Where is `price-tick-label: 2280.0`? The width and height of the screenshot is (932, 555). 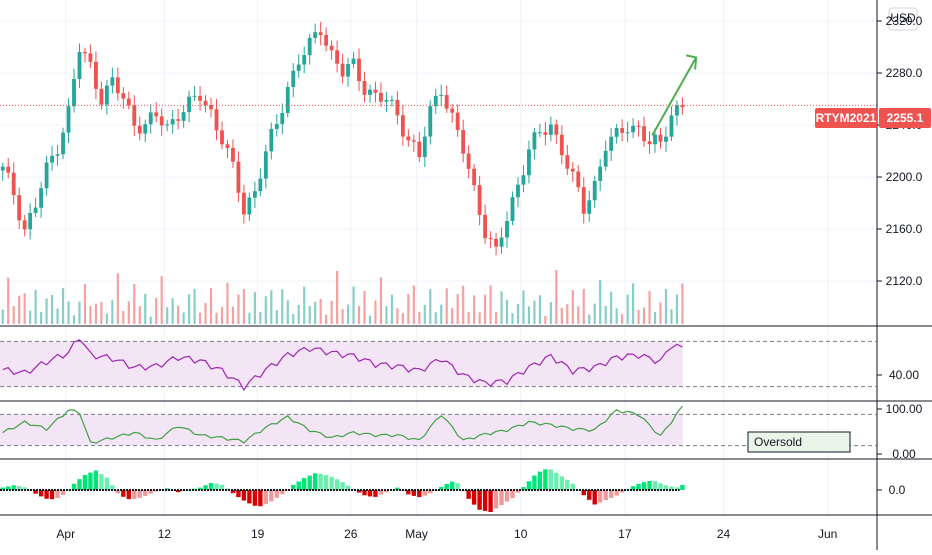 price-tick-label: 2280.0 is located at coordinates (904, 73).